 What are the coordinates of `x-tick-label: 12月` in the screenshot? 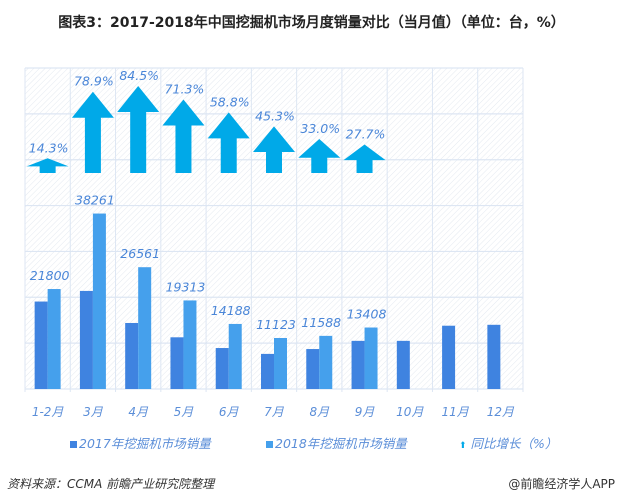 It's located at (501, 412).